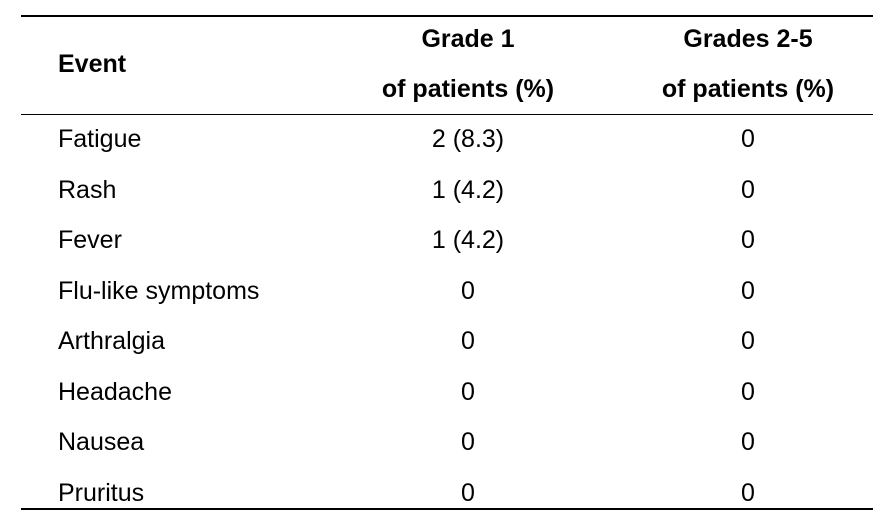 This screenshot has height=523, width=894. Describe the element at coordinates (447, 114) in the screenshot. I see `table-header-rule` at that location.